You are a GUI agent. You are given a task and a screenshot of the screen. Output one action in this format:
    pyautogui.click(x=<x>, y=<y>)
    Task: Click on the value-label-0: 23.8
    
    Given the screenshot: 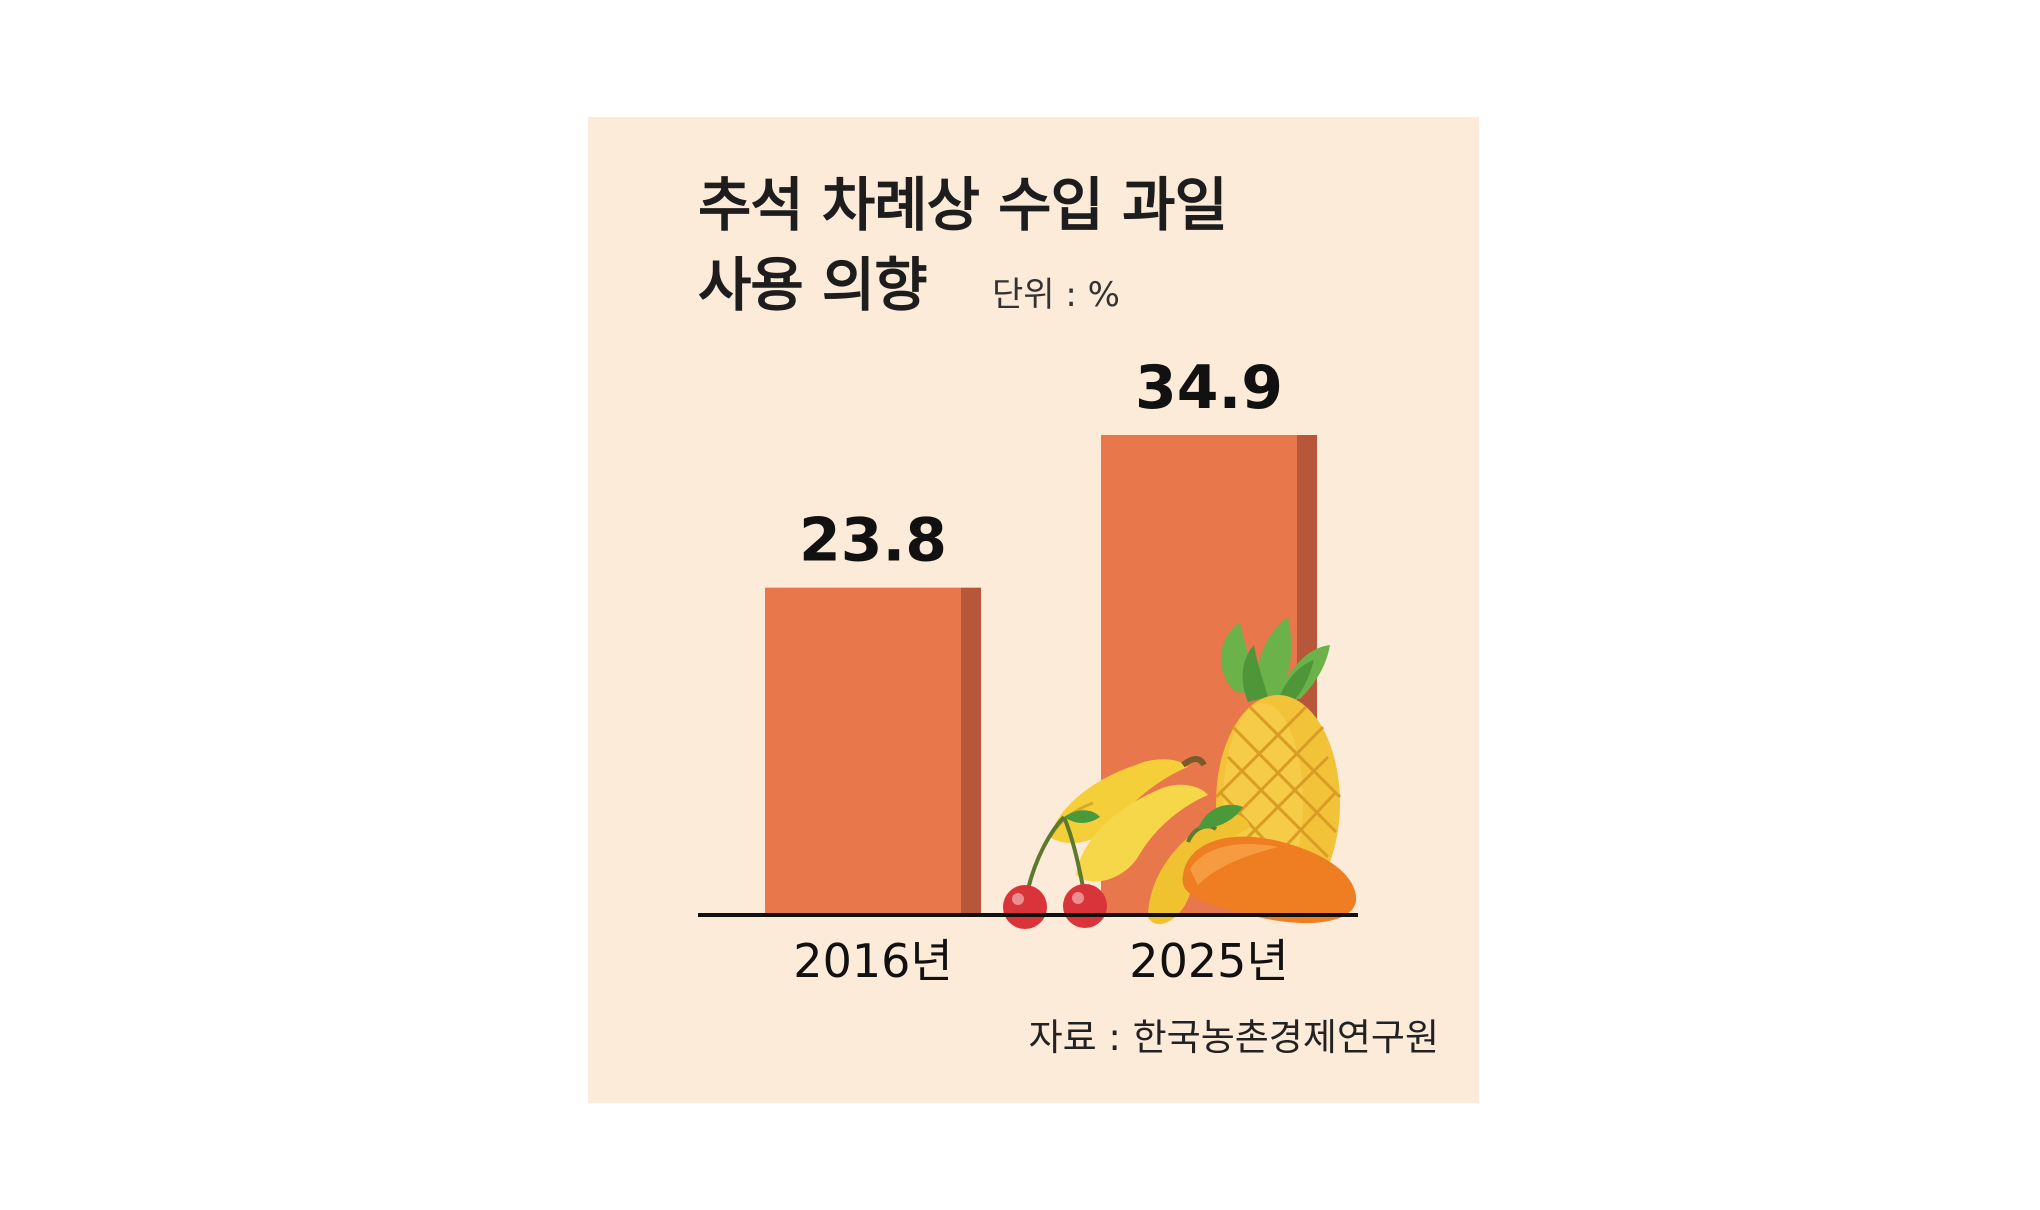 What is the action you would take?
    pyautogui.click(x=873, y=541)
    